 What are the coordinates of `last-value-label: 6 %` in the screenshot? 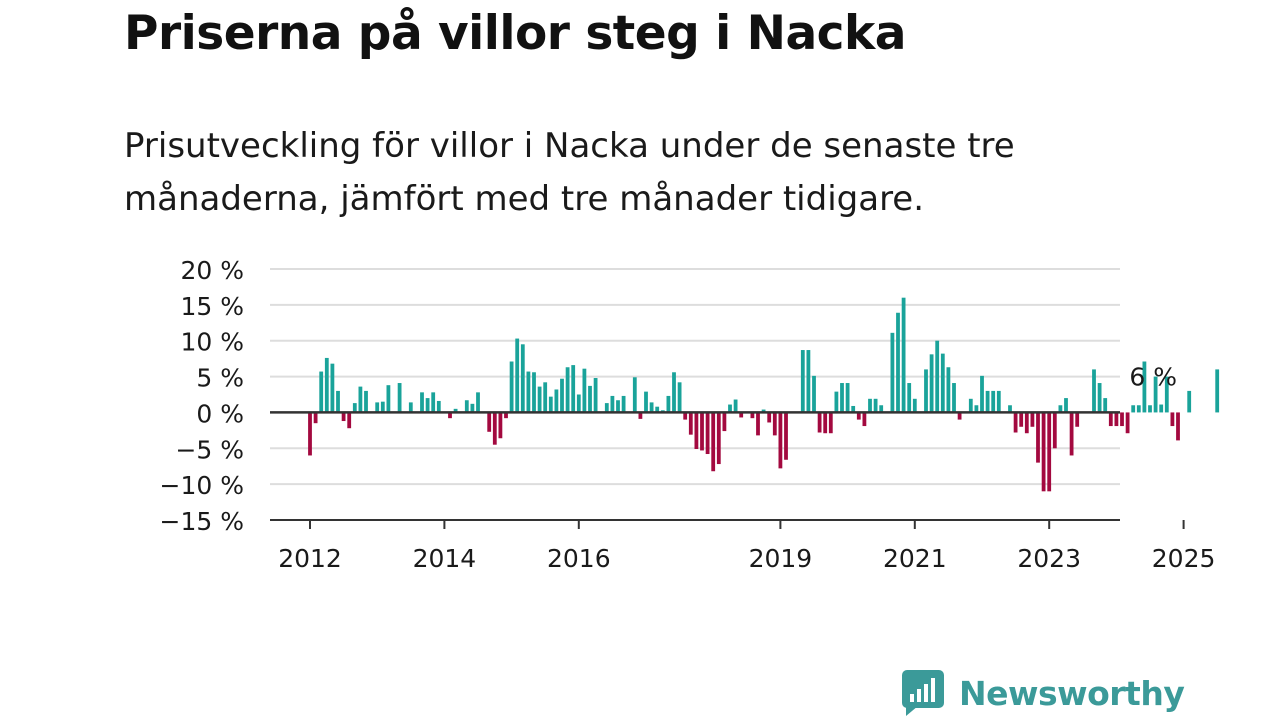 It's located at (1153, 376).